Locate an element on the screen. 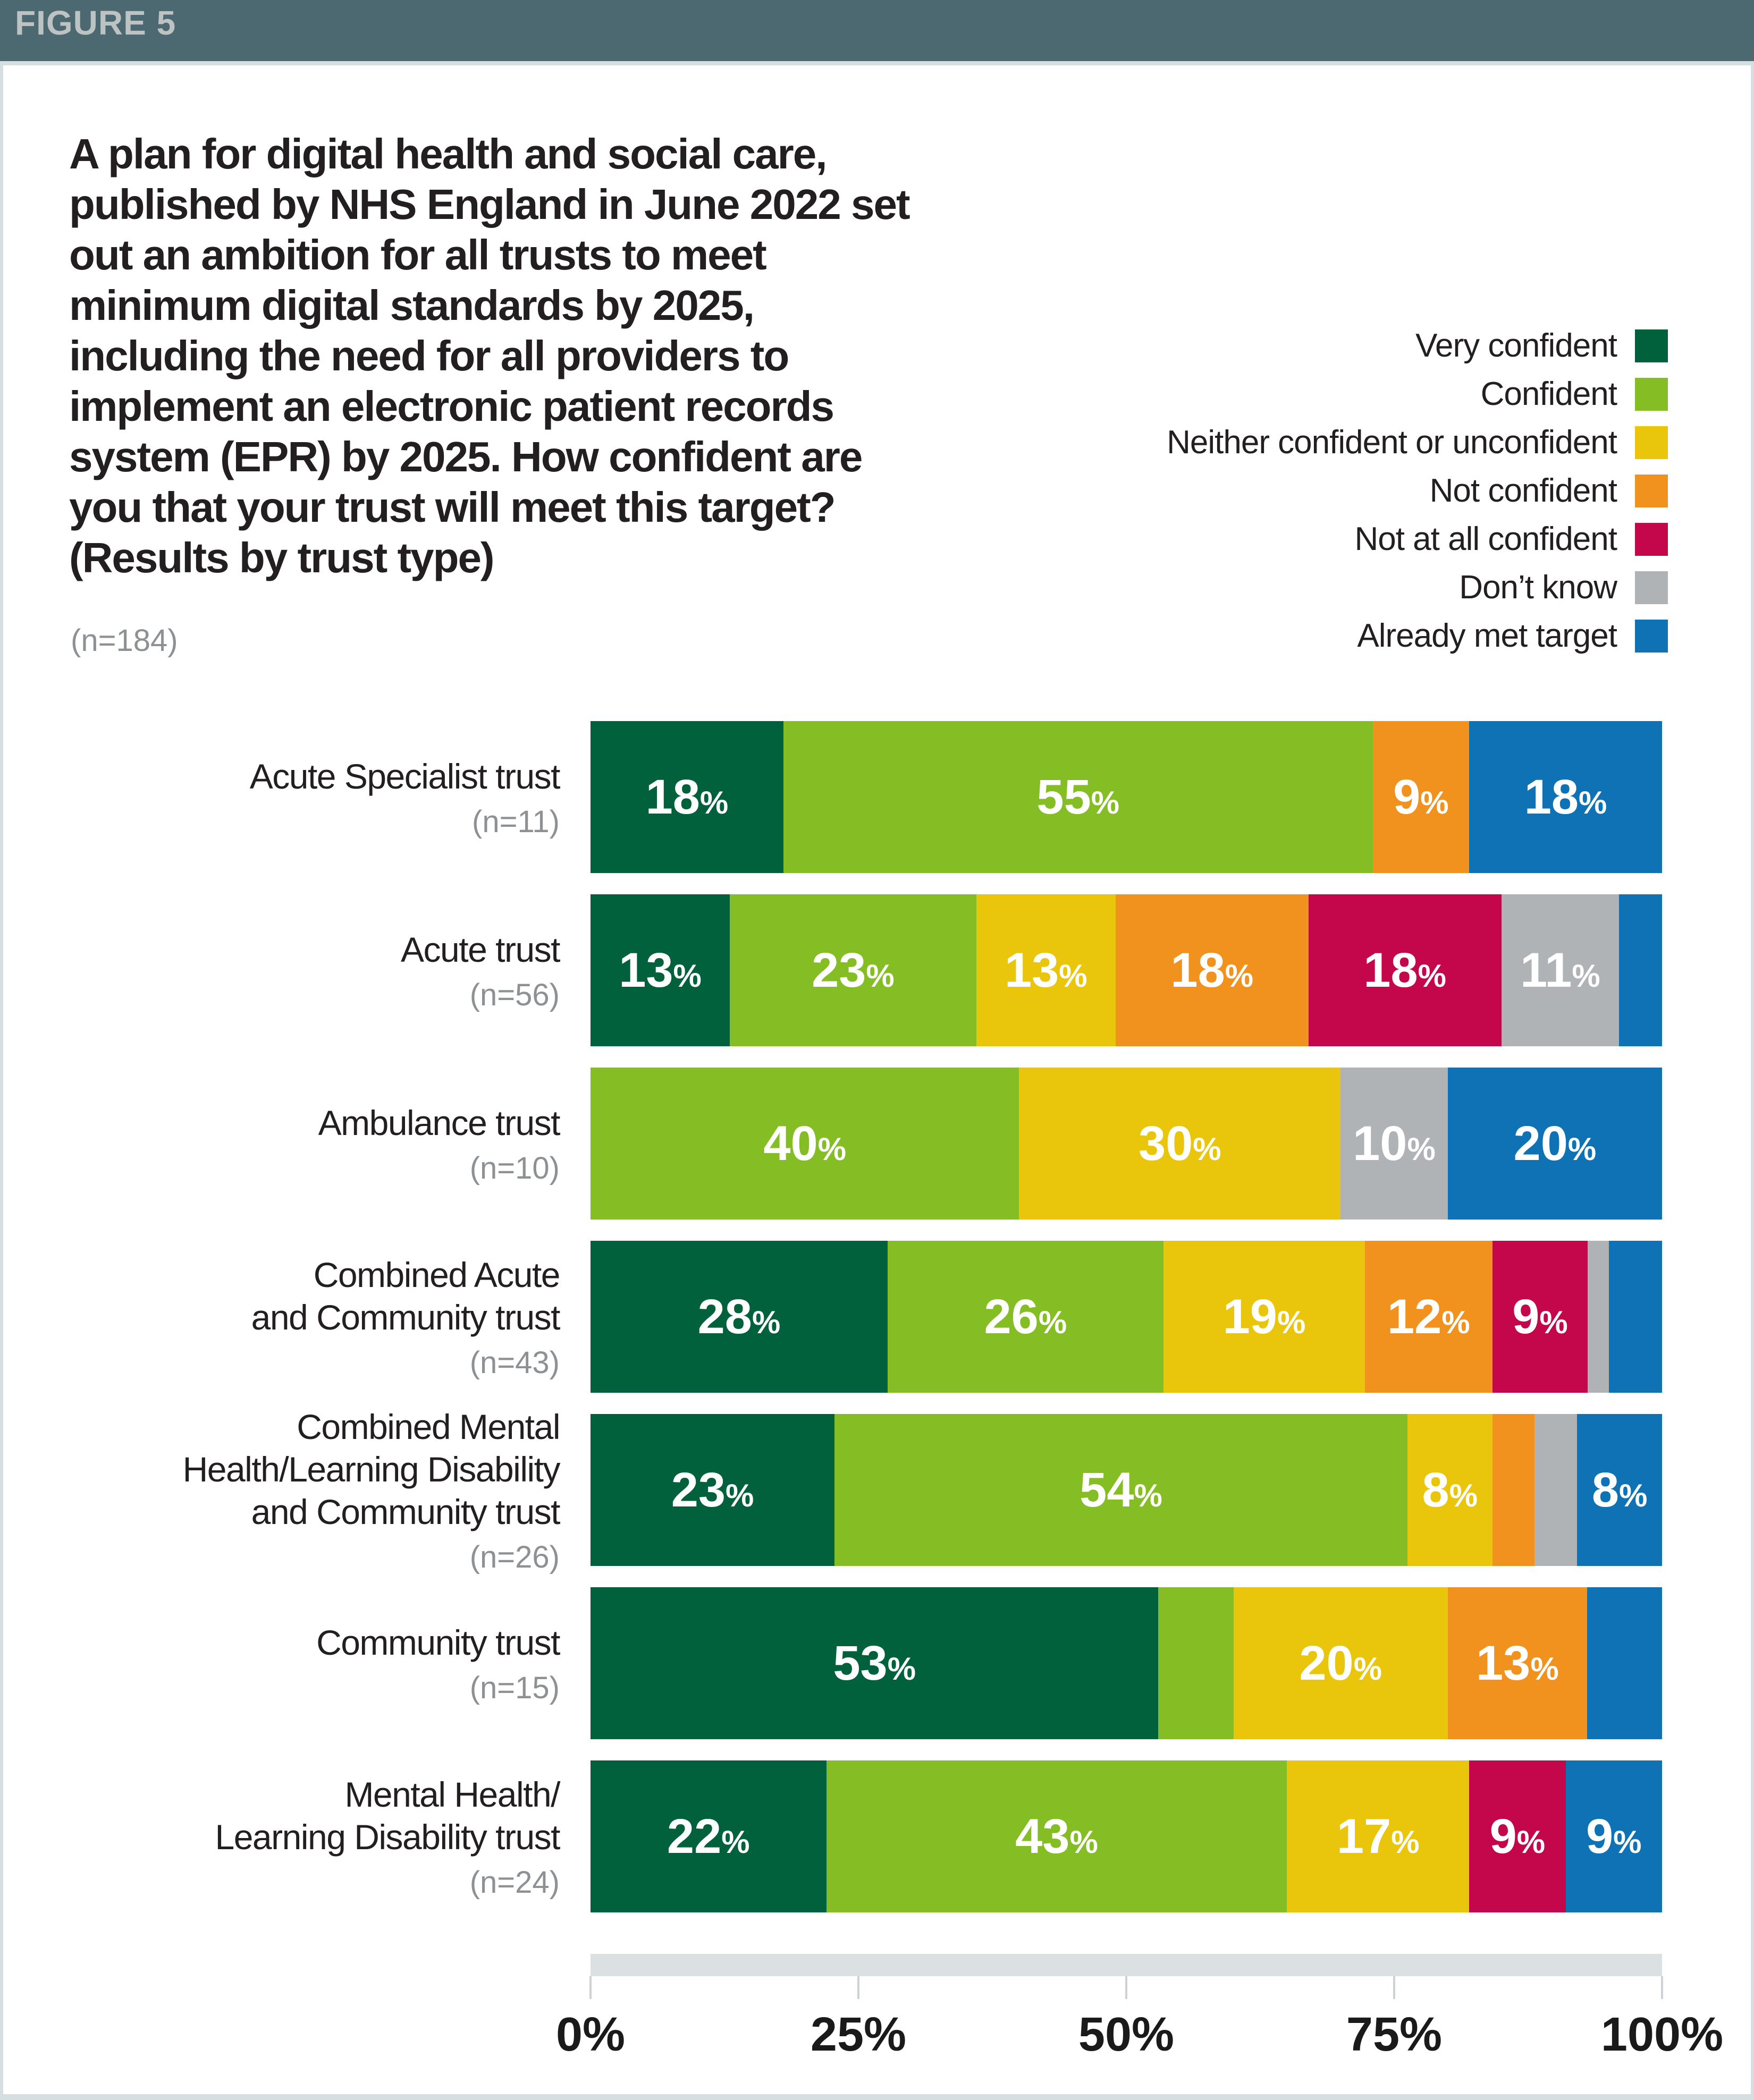  row-n-label: (n=11) is located at coordinates (516, 821).